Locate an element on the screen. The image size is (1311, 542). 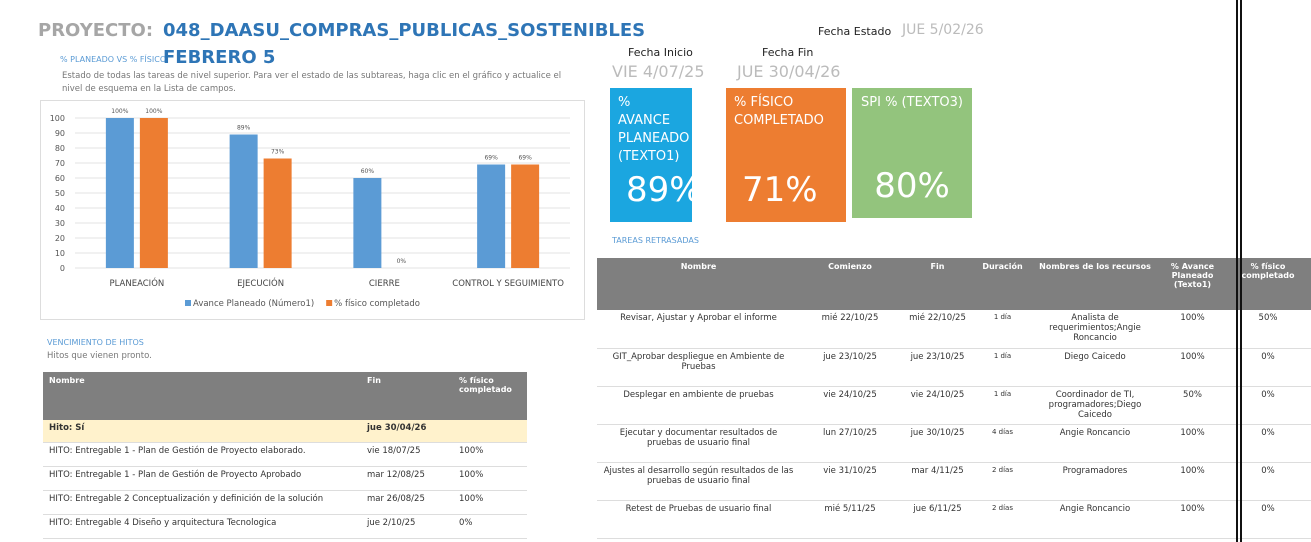
header-cell: Nombre is located at coordinates (698, 284).